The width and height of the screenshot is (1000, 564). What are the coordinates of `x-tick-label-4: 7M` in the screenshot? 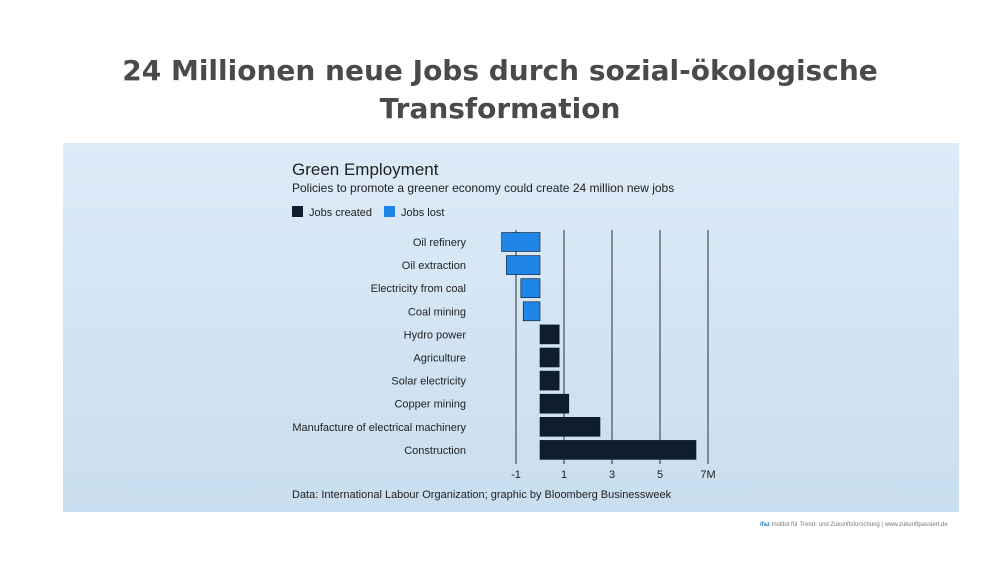 It's located at (707, 475).